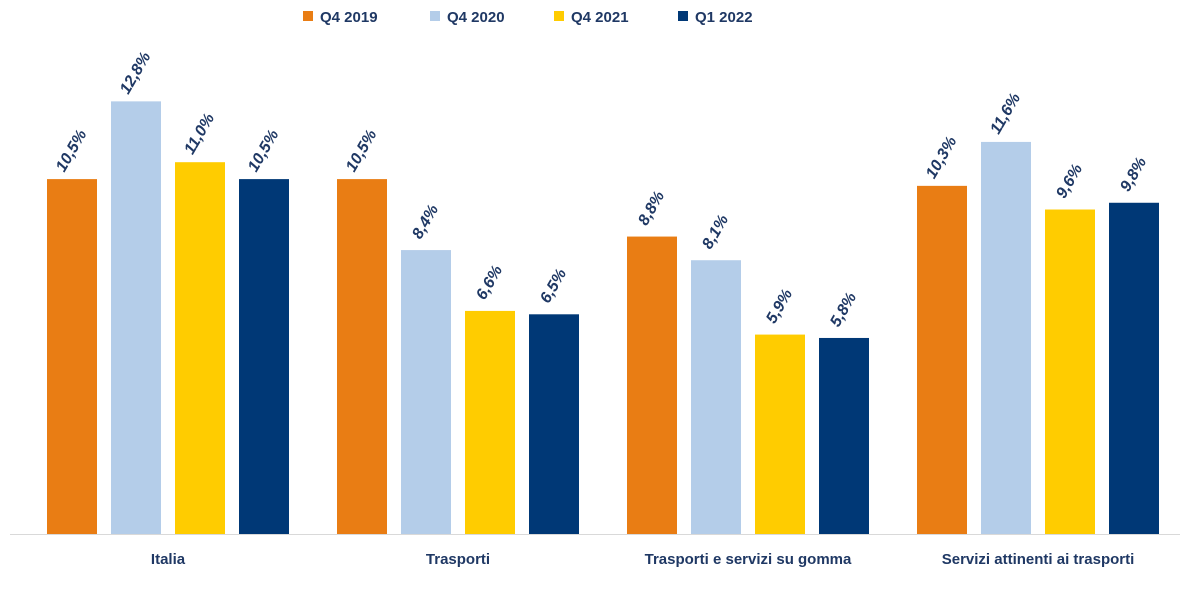 This screenshot has width=1189, height=589. Describe the element at coordinates (135, 73) in the screenshot. I see `value-label-1-2: 12,8%` at that location.